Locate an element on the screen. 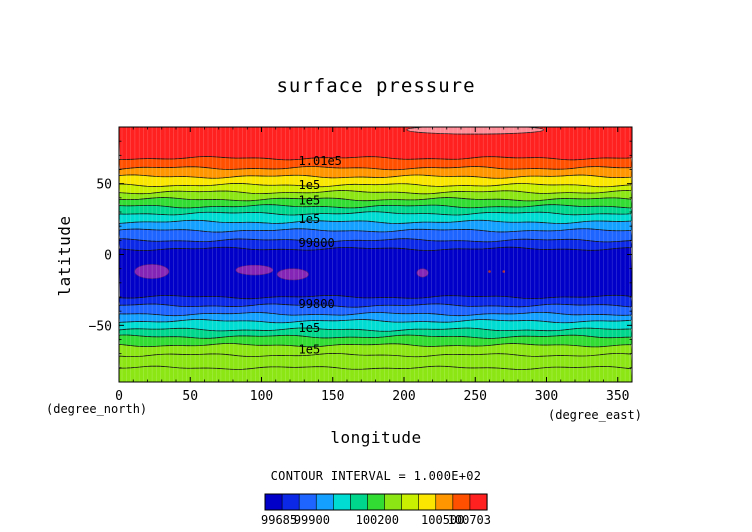 The width and height of the screenshot is (752, 532). x-tick-label: 150 is located at coordinates (332, 396).